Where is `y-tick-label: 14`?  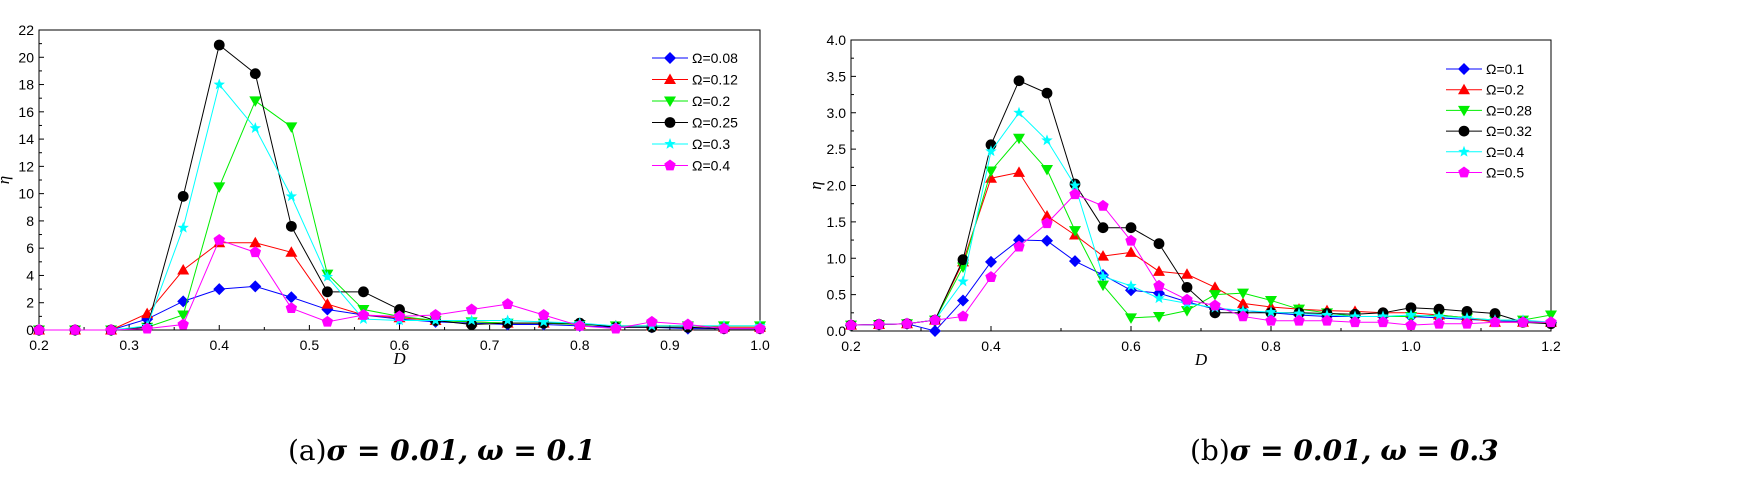
y-tick-label: 14 is located at coordinates (26, 139).